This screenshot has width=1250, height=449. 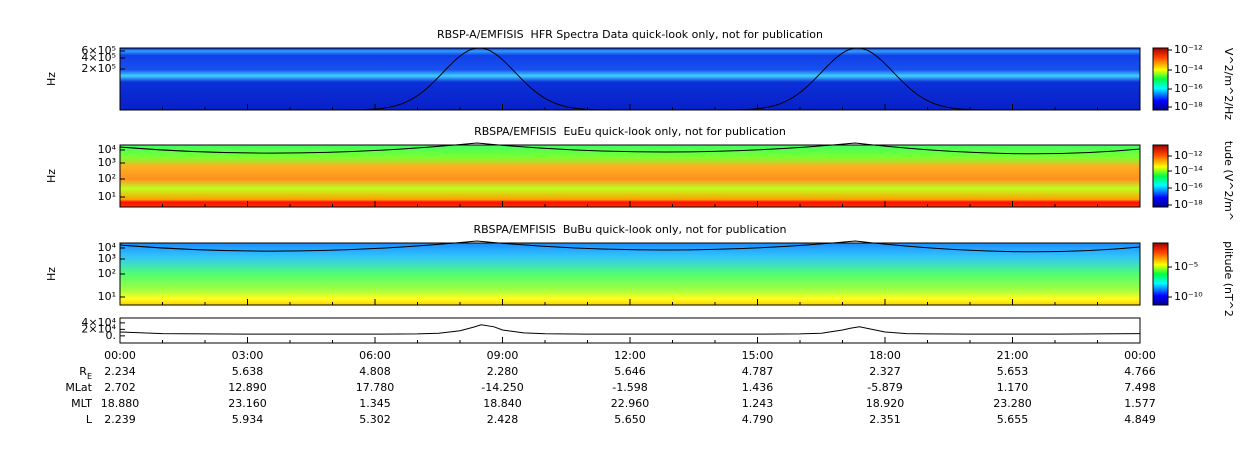 I want to click on ephemeris-value: 1.170, so click(x=1013, y=387).